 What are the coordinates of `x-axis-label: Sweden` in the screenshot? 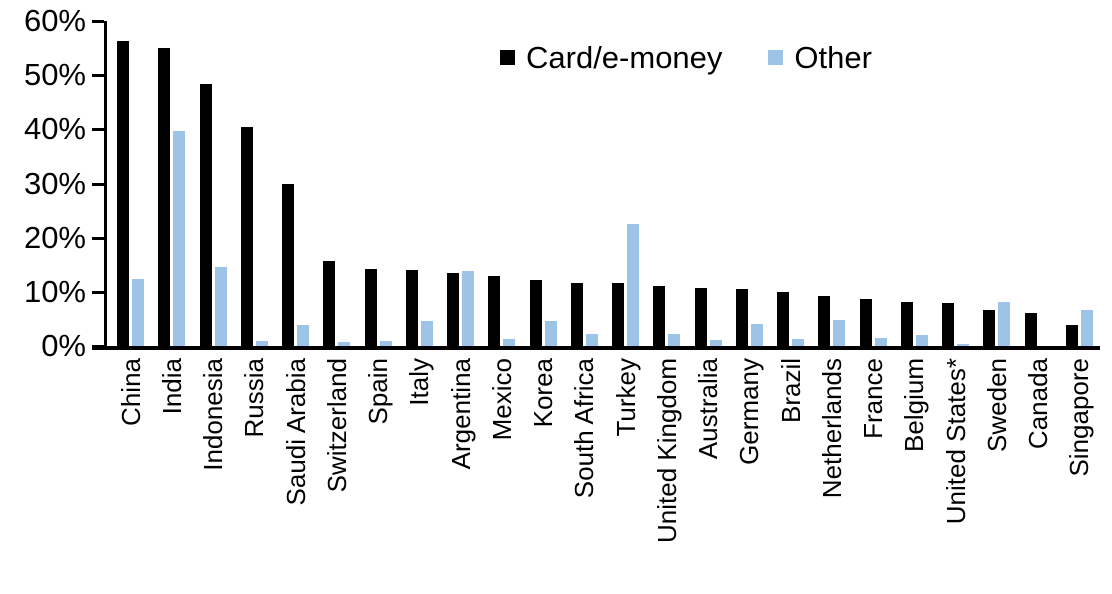 It's located at (996, 475).